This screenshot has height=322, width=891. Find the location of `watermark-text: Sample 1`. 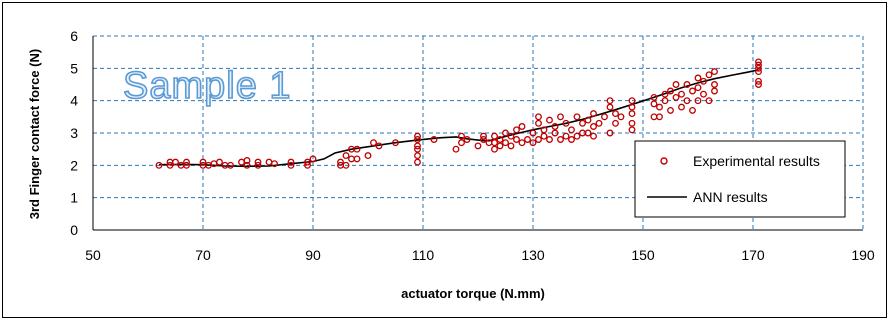

watermark-text: Sample 1 is located at coordinates (207, 86).